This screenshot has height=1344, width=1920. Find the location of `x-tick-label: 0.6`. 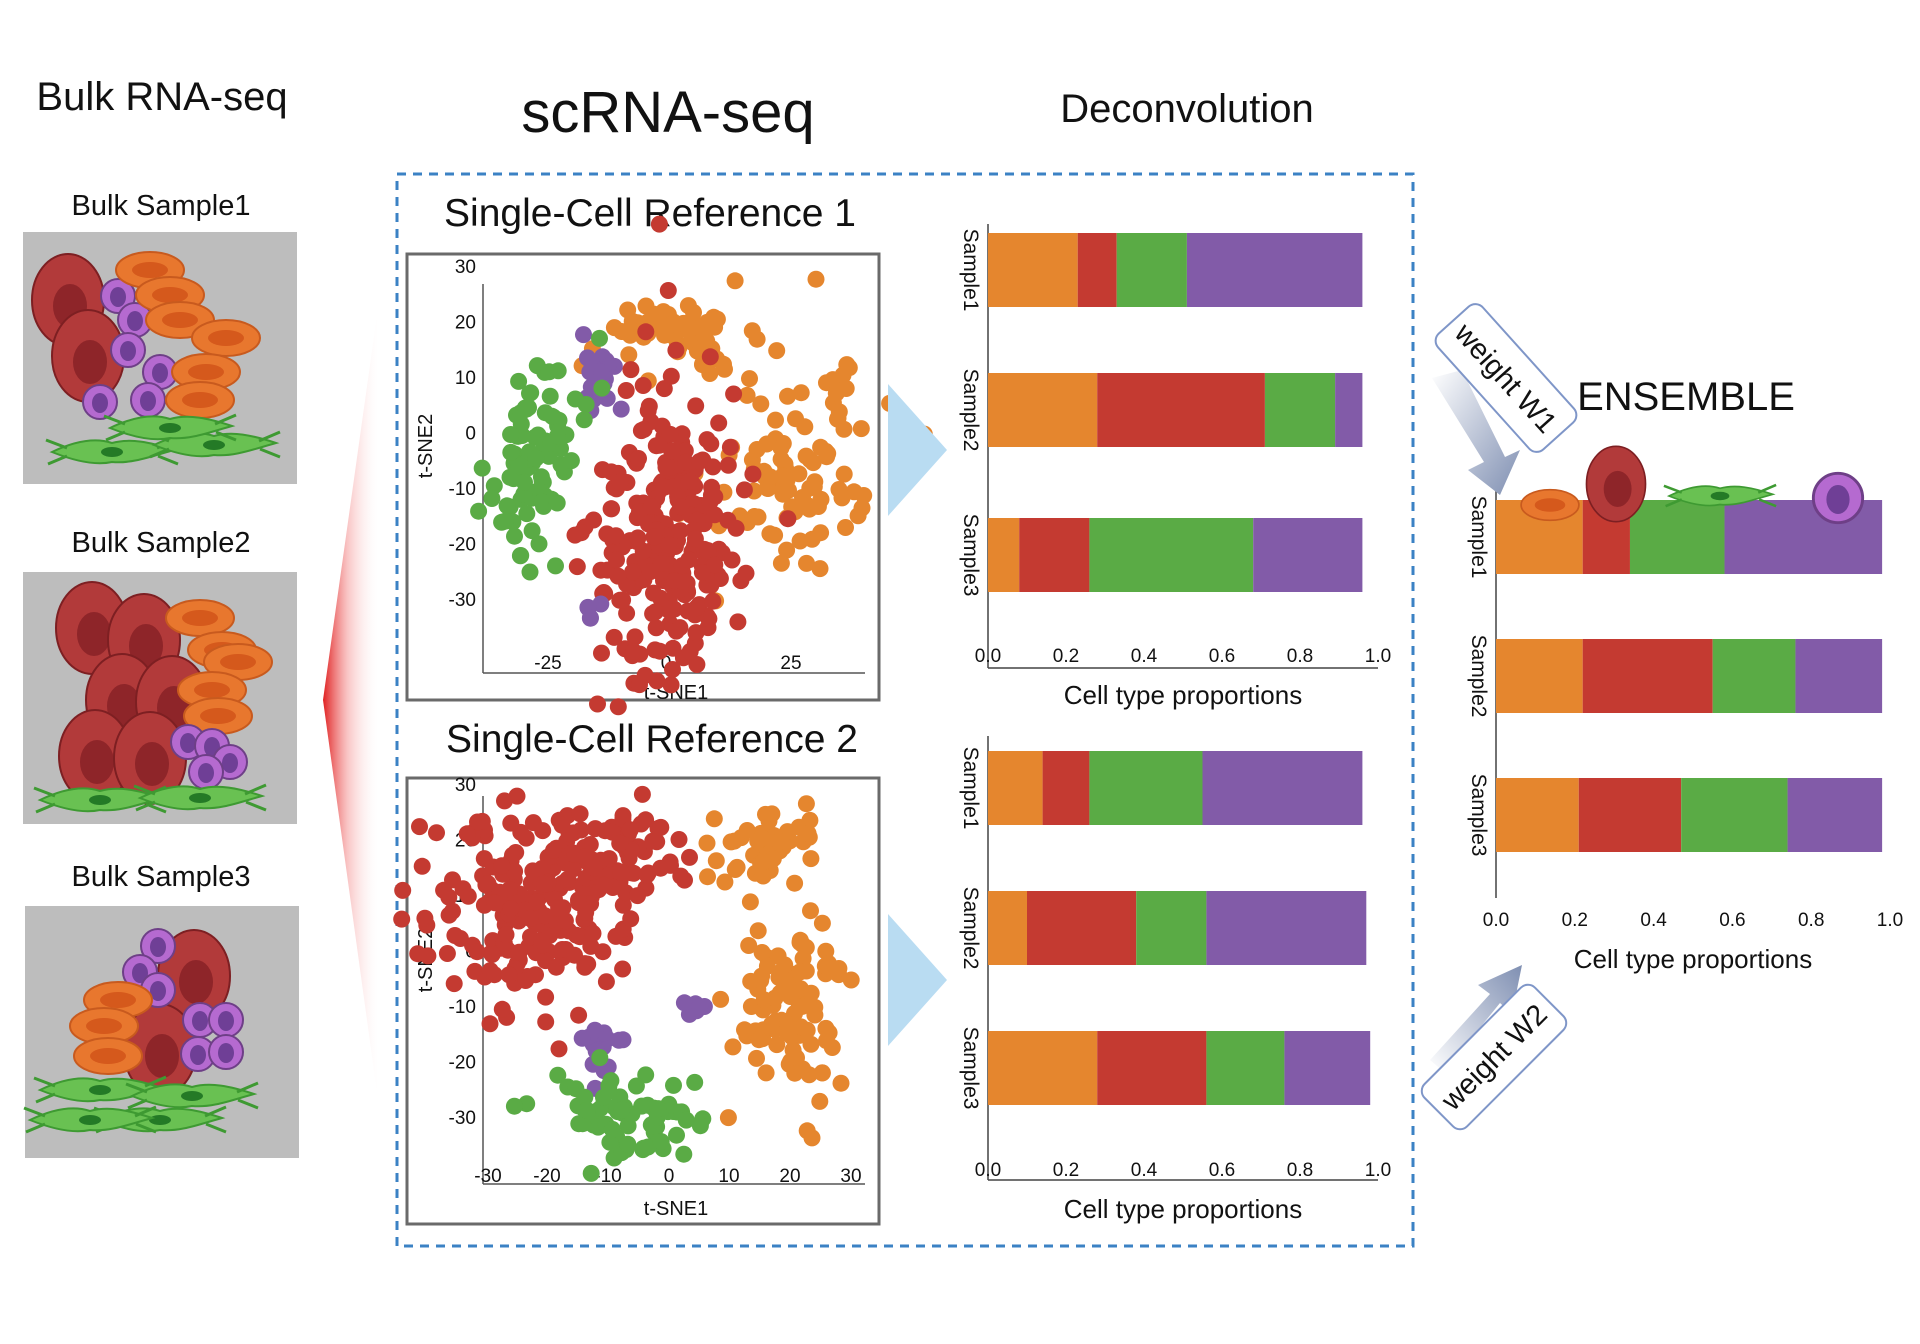

x-tick-label: 0.6 is located at coordinates (1222, 656).